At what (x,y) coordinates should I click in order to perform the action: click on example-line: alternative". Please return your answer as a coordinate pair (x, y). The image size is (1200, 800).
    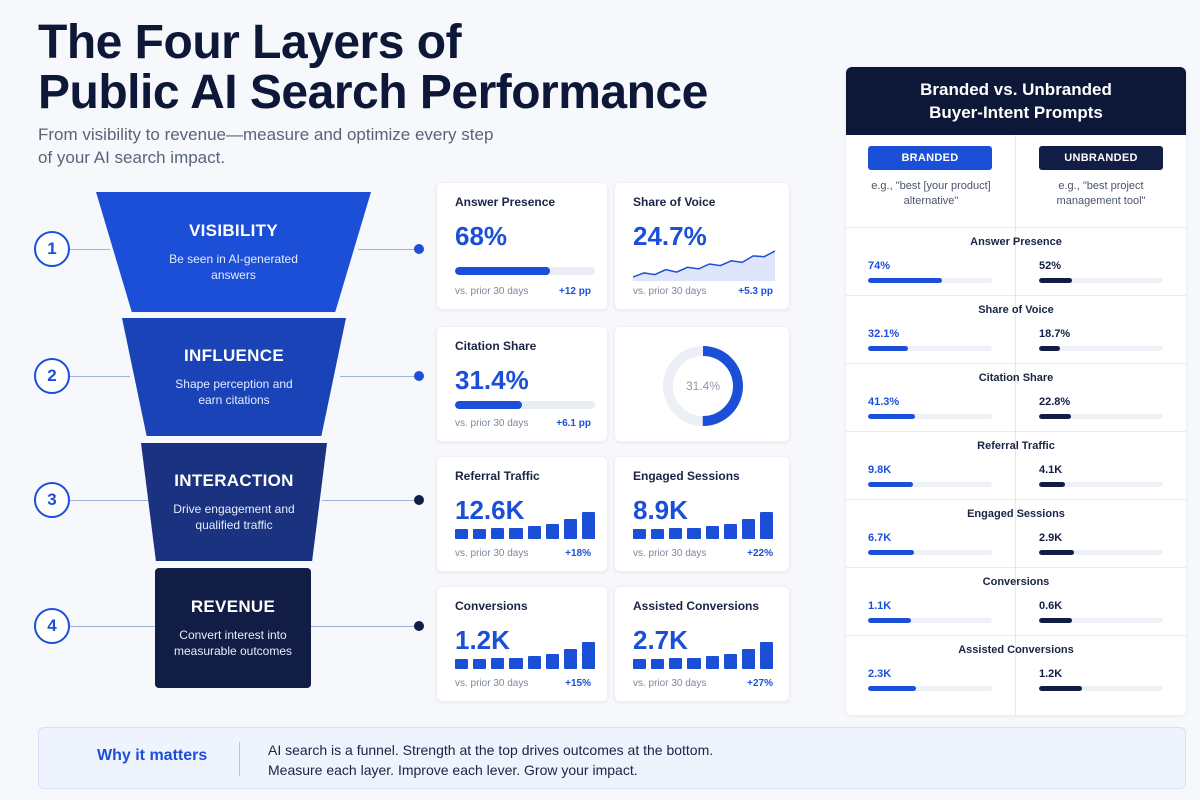
    Looking at the image, I should click on (931, 201).